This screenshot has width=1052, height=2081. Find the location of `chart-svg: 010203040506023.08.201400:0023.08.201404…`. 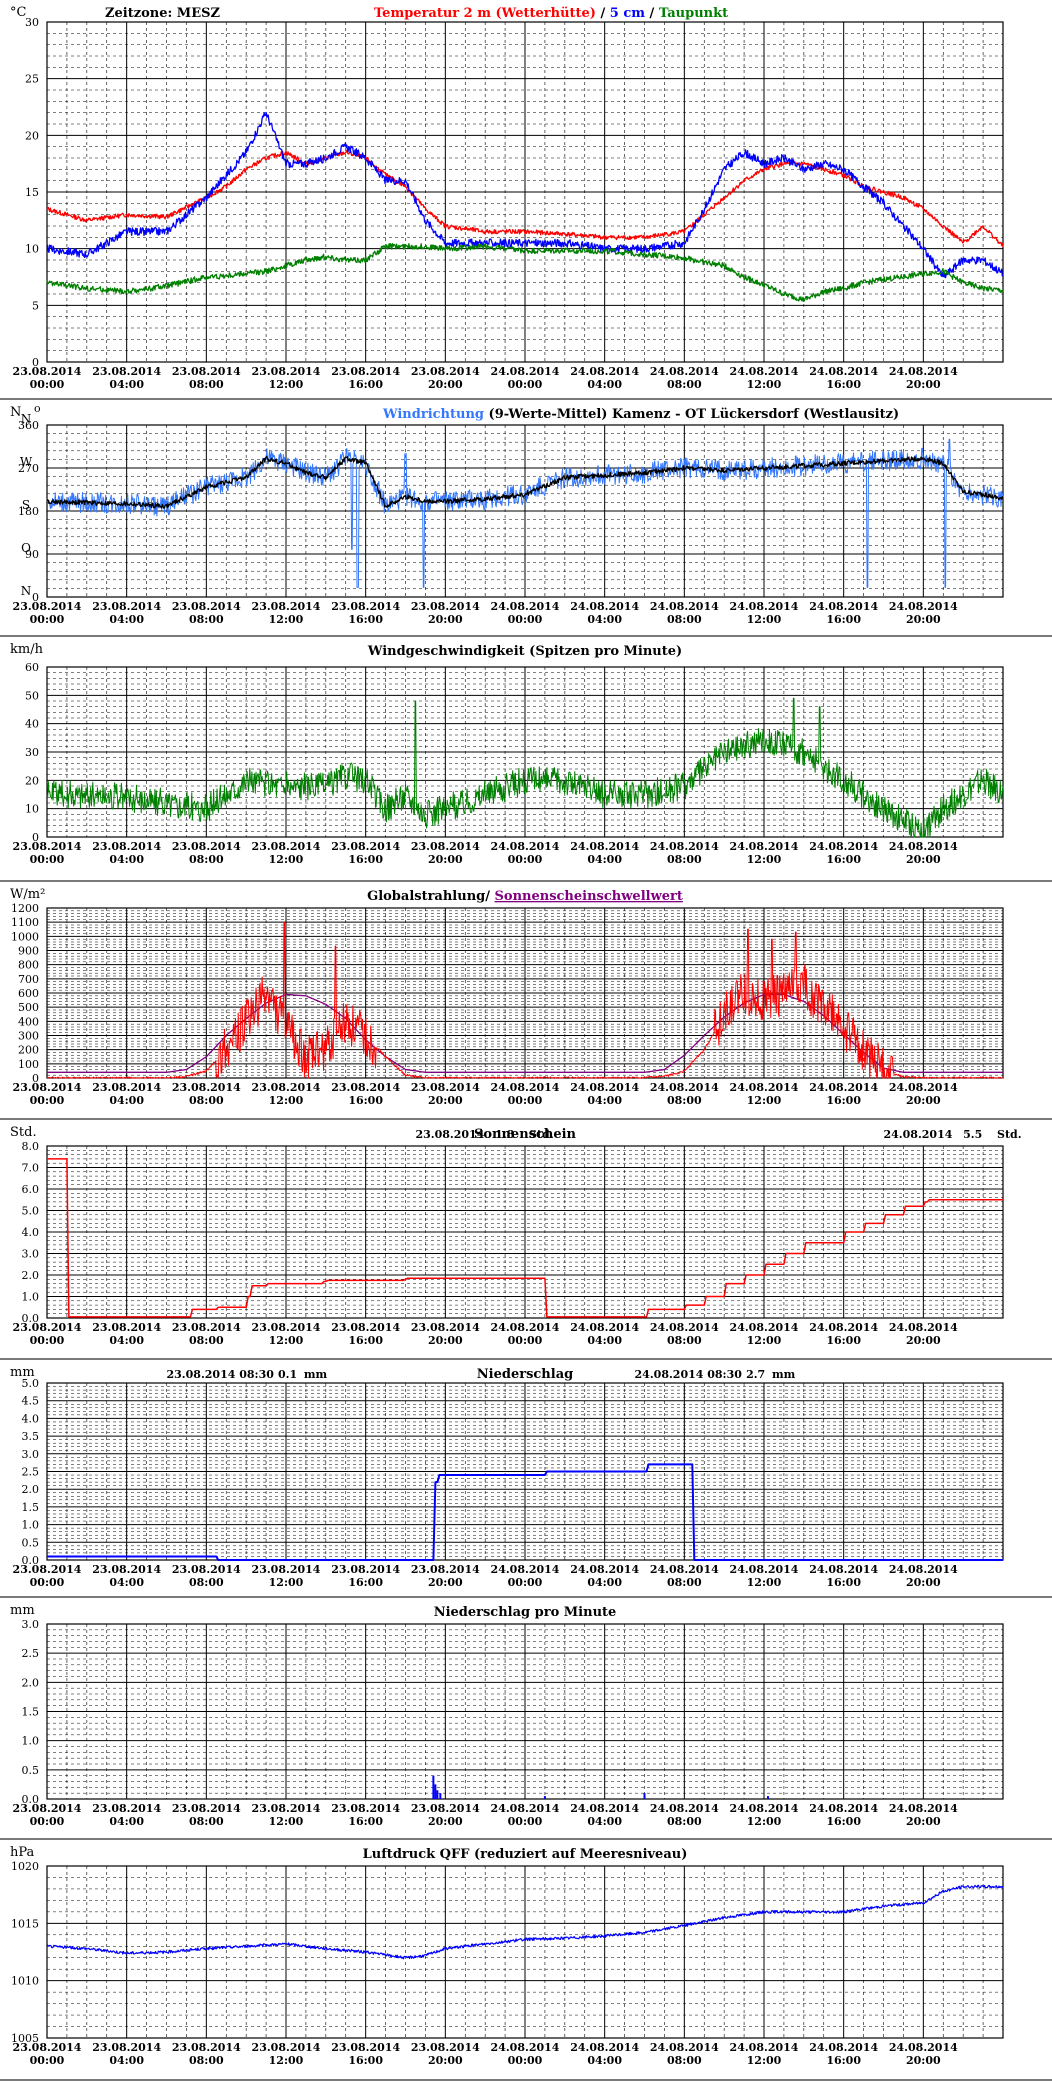

chart-svg: 010203040506023.08.201400:0023.08.201404… is located at coordinates (507, 754).